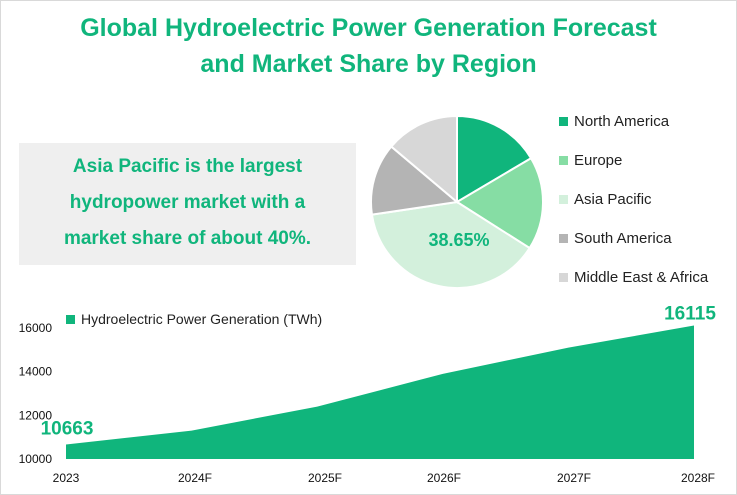  I want to click on x-tick-label: 2026F, so click(444, 478).